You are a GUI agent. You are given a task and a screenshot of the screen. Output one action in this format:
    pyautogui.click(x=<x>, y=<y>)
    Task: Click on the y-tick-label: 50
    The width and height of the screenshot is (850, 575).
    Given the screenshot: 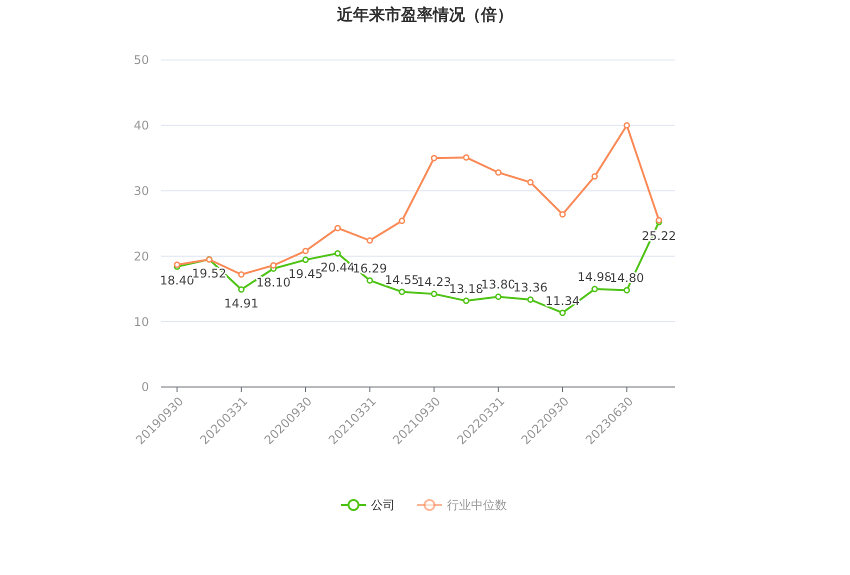 What is the action you would take?
    pyautogui.click(x=141, y=60)
    